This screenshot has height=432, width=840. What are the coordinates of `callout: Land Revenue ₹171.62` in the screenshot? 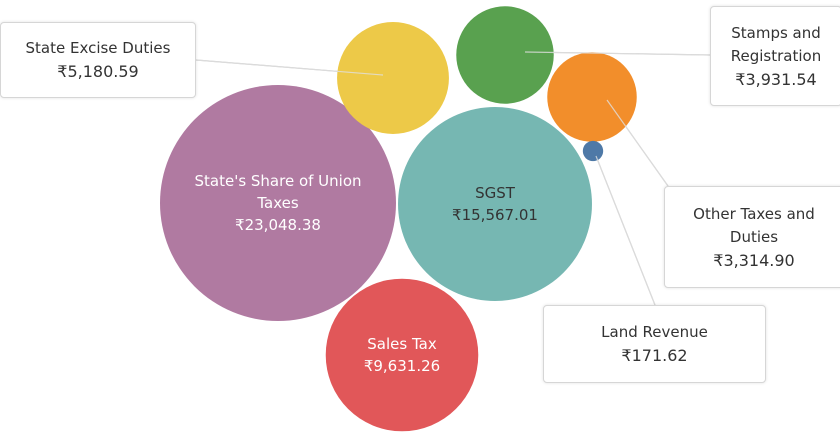 It's located at (654, 344).